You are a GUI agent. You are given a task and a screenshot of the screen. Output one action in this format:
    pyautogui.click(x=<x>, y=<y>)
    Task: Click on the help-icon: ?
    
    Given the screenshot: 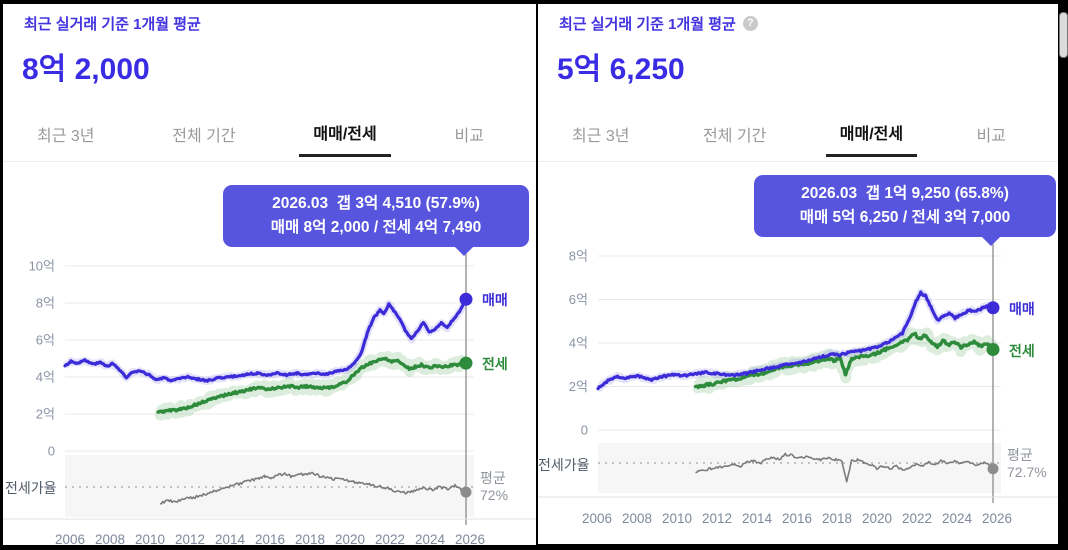 What is the action you would take?
    pyautogui.click(x=750, y=23)
    